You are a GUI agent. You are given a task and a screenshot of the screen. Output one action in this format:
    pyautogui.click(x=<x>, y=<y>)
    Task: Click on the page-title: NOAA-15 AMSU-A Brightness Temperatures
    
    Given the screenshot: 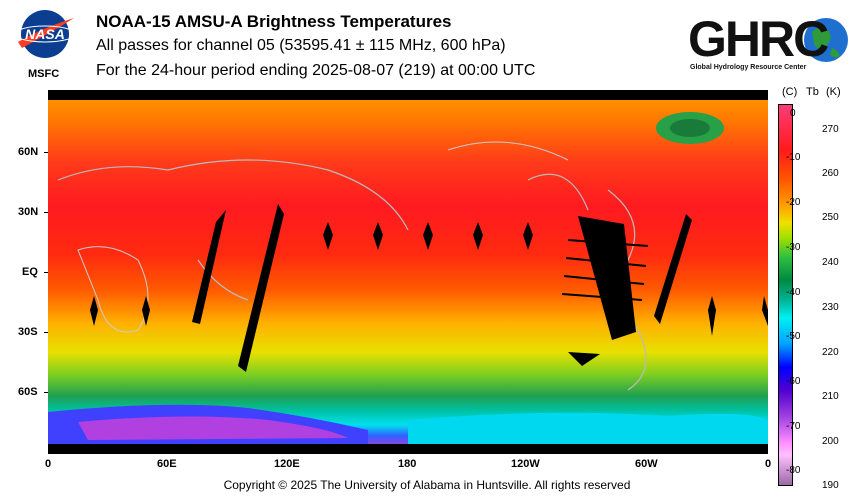 What is the action you would take?
    pyautogui.click(x=274, y=21)
    